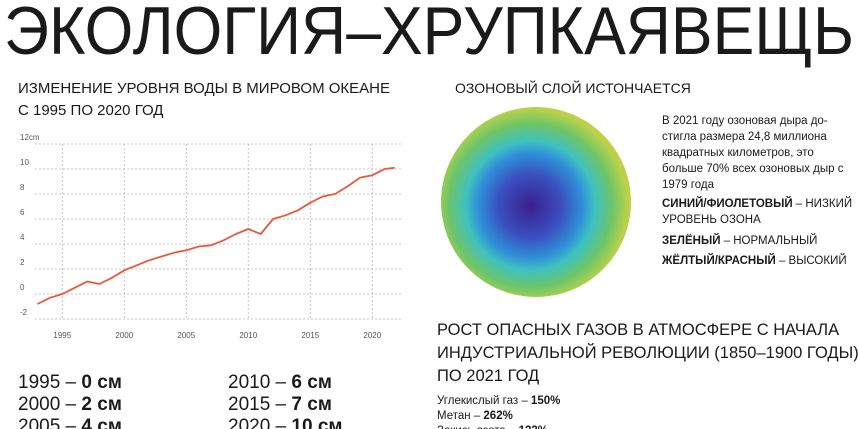 Image resolution: width=858 pixels, height=429 pixels. I want to click on level-value: 2 см, so click(101, 404).